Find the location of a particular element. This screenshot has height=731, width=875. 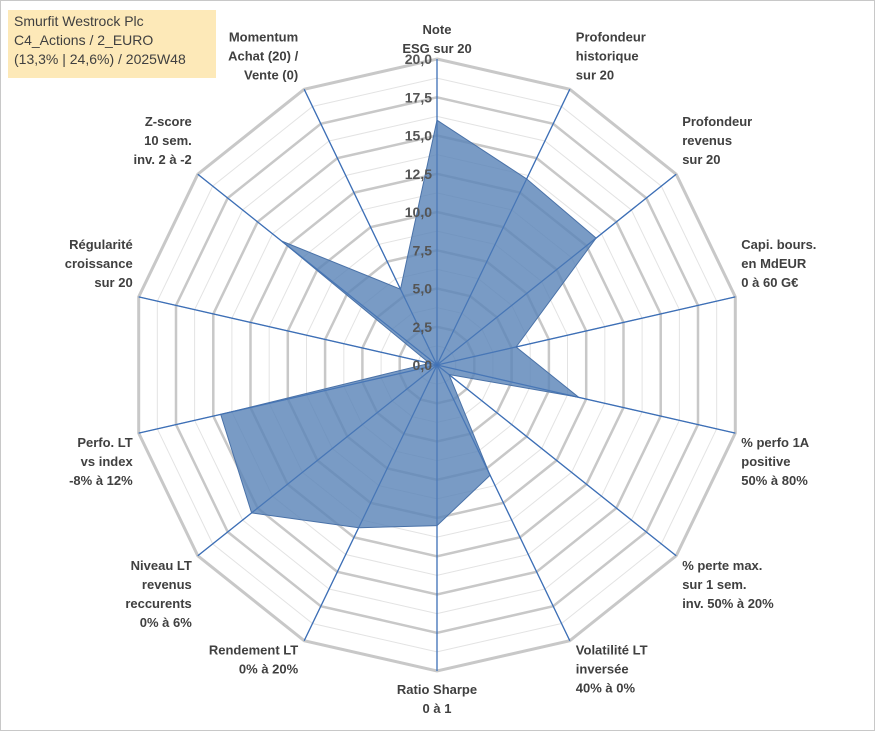

axis-label-line: Perfo. LT is located at coordinates (104, 442).